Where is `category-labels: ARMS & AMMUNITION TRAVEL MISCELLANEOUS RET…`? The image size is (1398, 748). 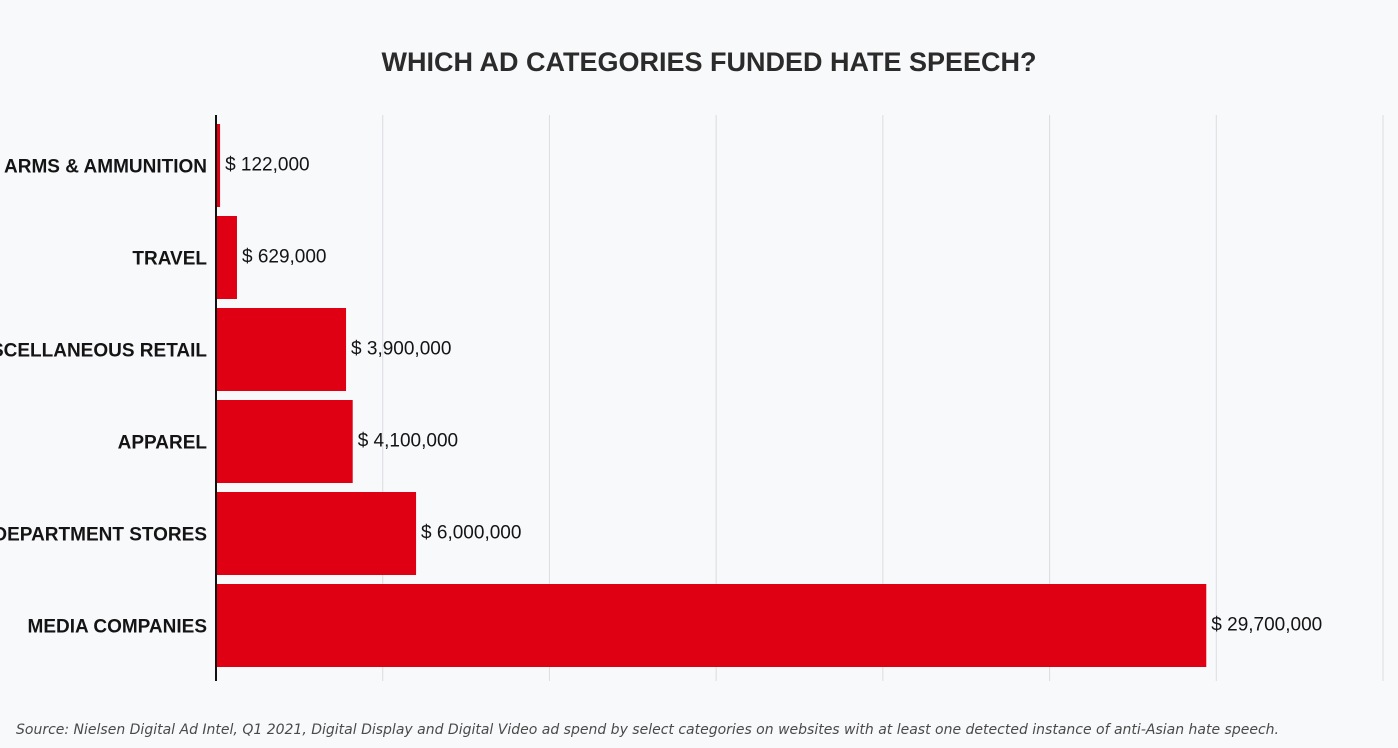
category-labels: ARMS & AMMUNITION TRAVEL MISCELLANEOUS RET… is located at coordinates (103, 397).